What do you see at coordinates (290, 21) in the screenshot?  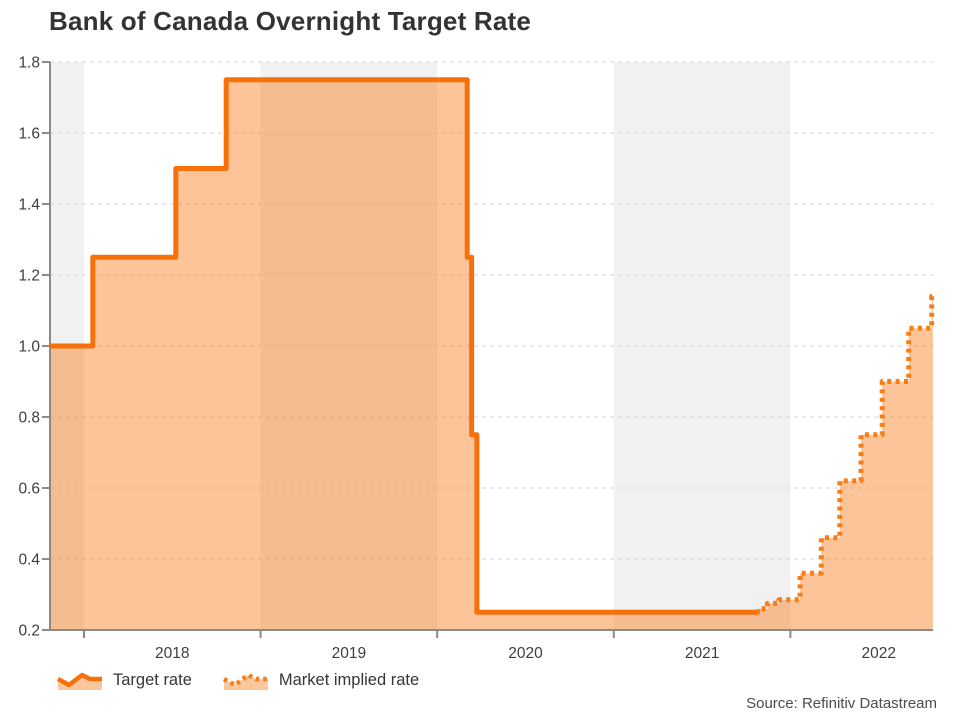 I see `chart-title: Bank of Canada Overnight Target Rate` at bounding box center [290, 21].